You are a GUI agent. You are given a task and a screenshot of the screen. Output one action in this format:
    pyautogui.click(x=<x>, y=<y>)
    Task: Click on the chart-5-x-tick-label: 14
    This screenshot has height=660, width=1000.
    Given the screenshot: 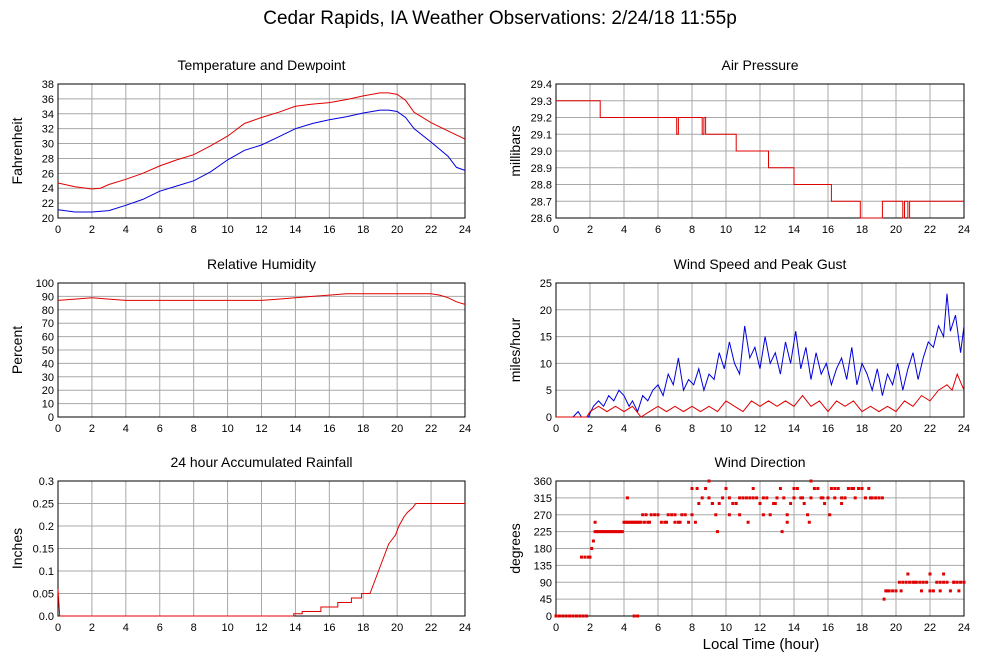 What is the action you would take?
    pyautogui.click(x=295, y=628)
    